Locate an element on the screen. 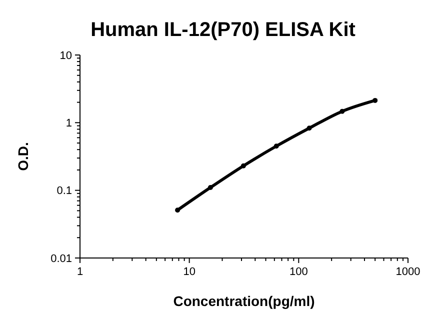 Image resolution: width=446 pixels, height=326 pixels. y-axis-title: O.D. is located at coordinates (23, 156).